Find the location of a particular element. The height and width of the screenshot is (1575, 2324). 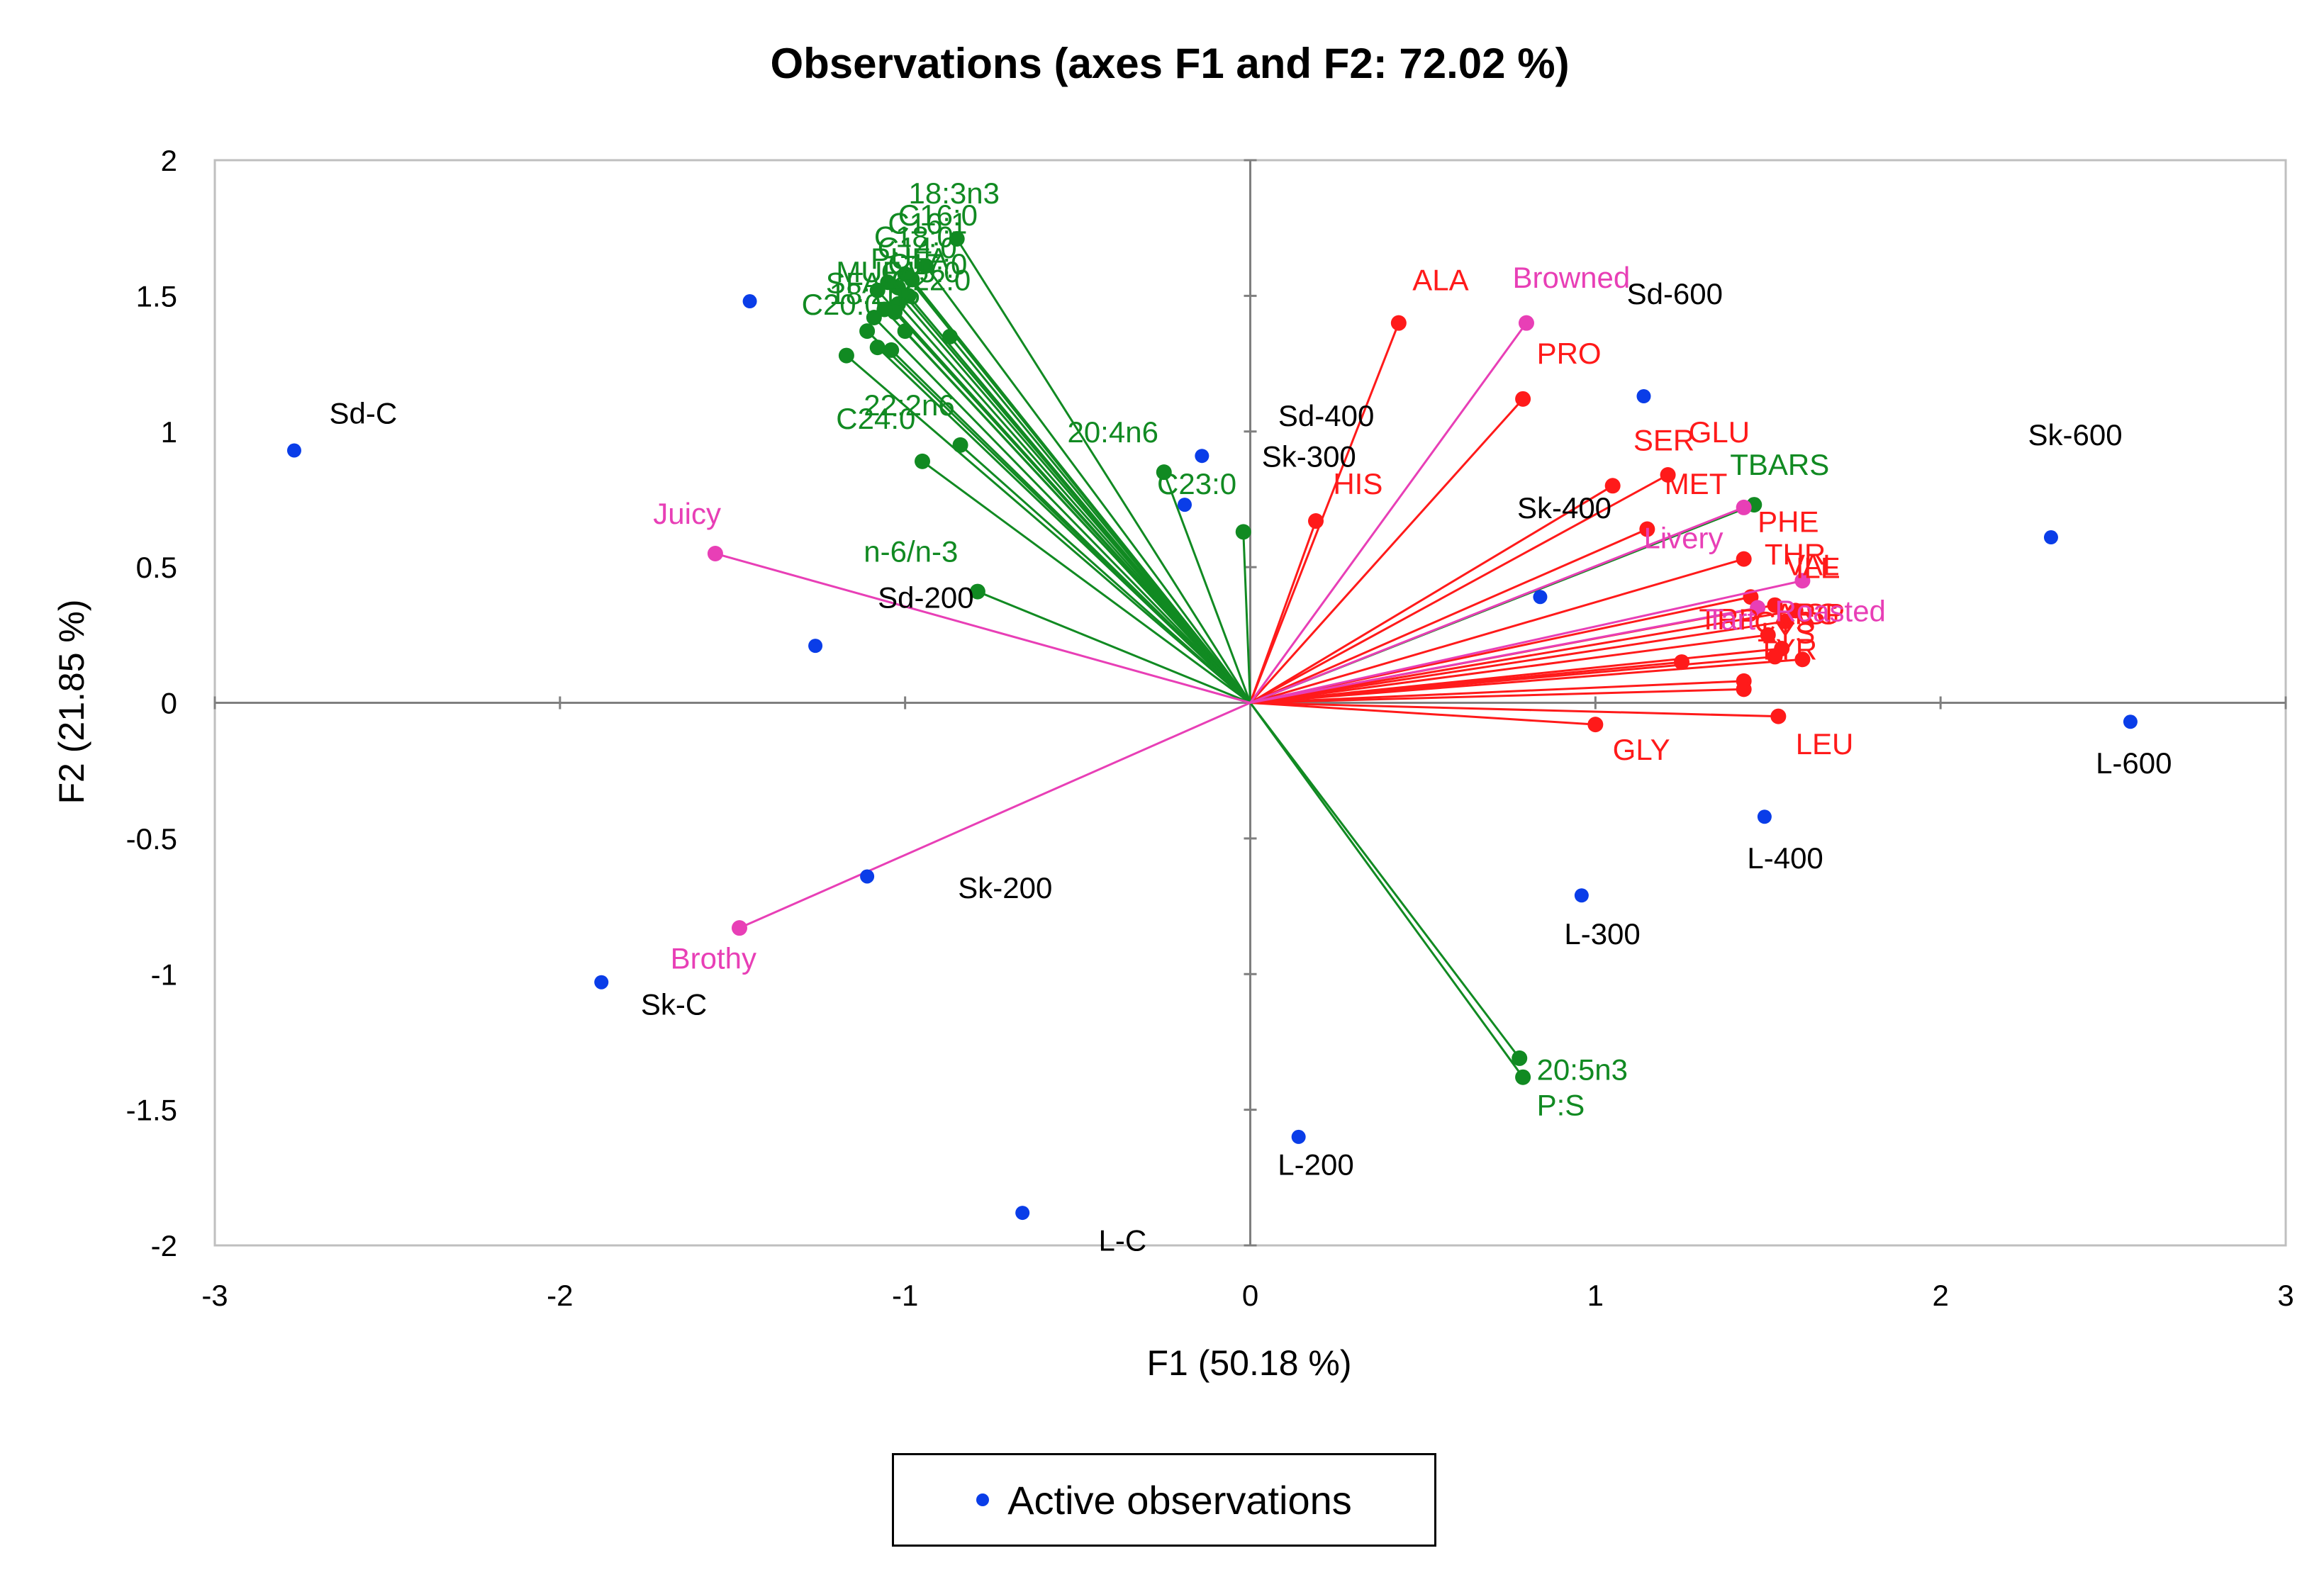

vector-label: VAL is located at coordinates (1812, 565).